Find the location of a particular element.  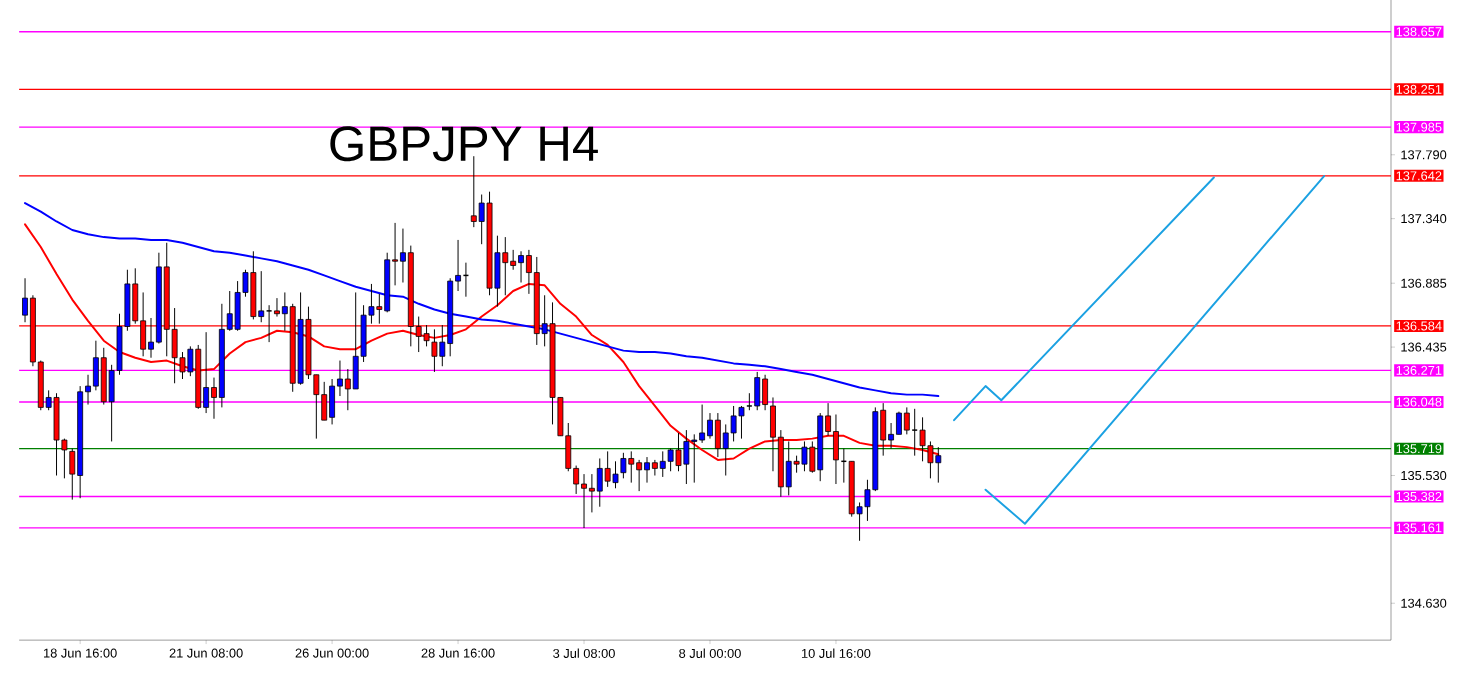

y-tick-label: 136.885 is located at coordinates (1424, 283).